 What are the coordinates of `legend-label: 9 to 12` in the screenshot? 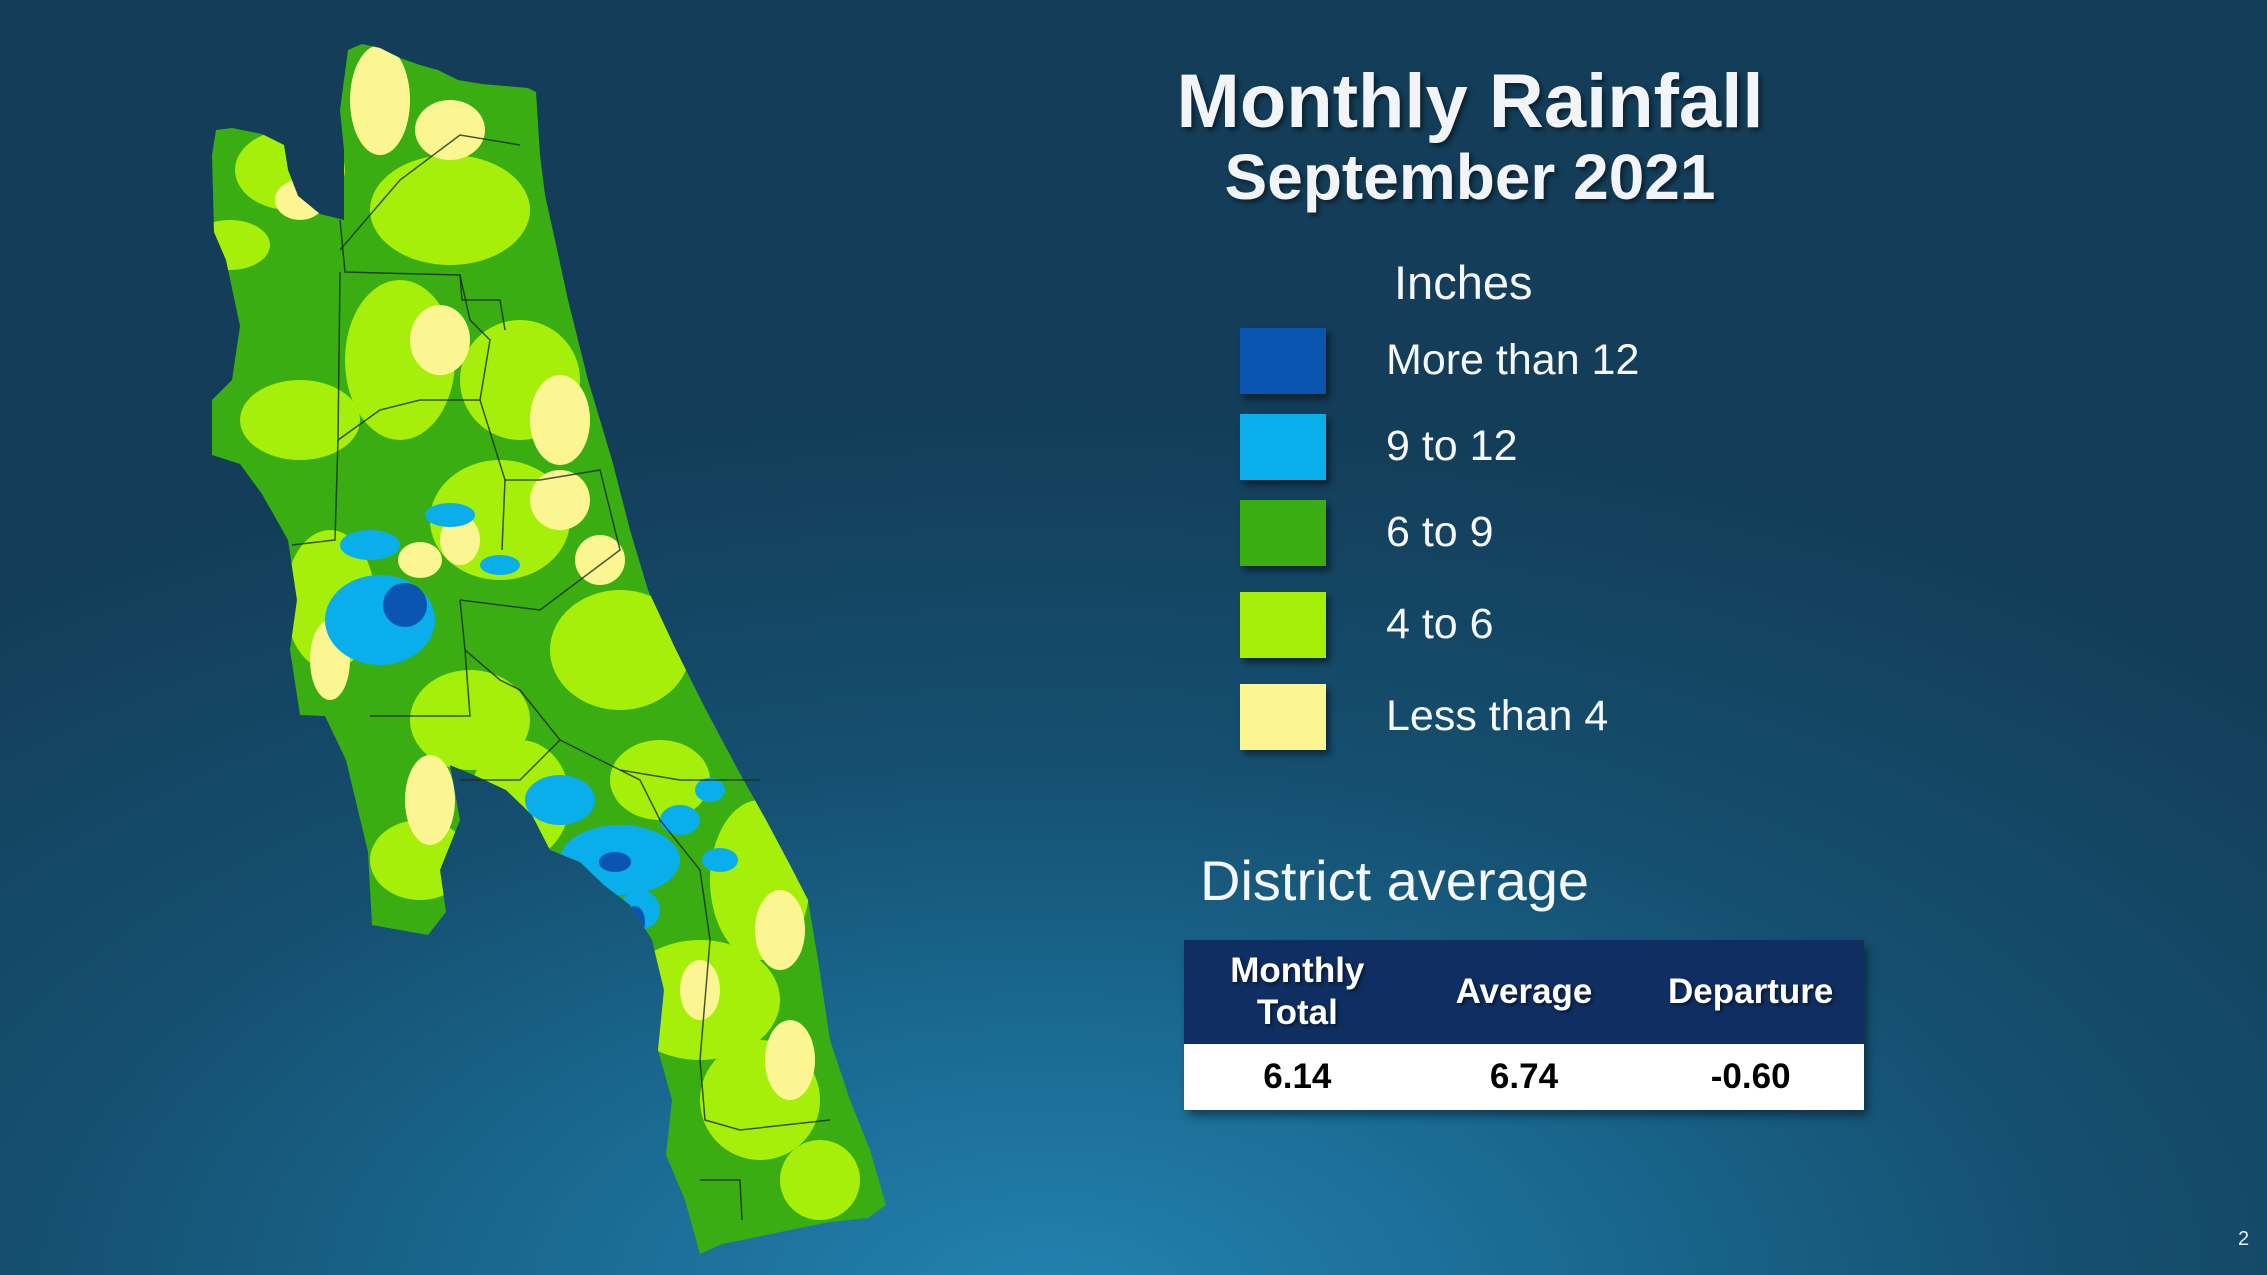 It's located at (1452, 446).